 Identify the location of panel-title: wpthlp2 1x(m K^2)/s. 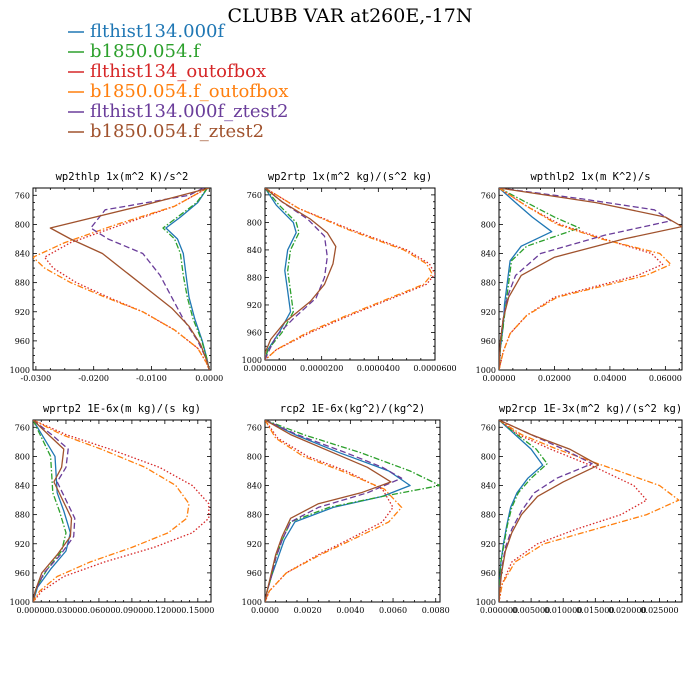
(590, 177).